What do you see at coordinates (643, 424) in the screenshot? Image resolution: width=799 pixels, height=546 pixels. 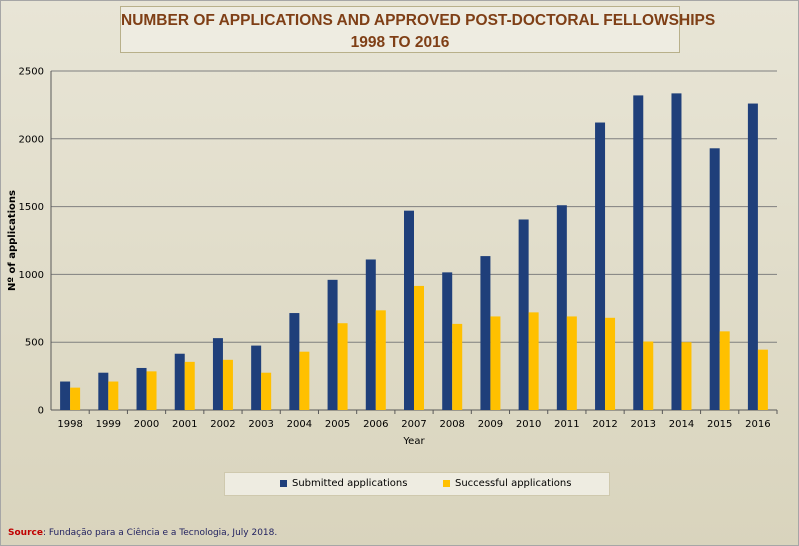 I see `x-tick-label: 2013` at bounding box center [643, 424].